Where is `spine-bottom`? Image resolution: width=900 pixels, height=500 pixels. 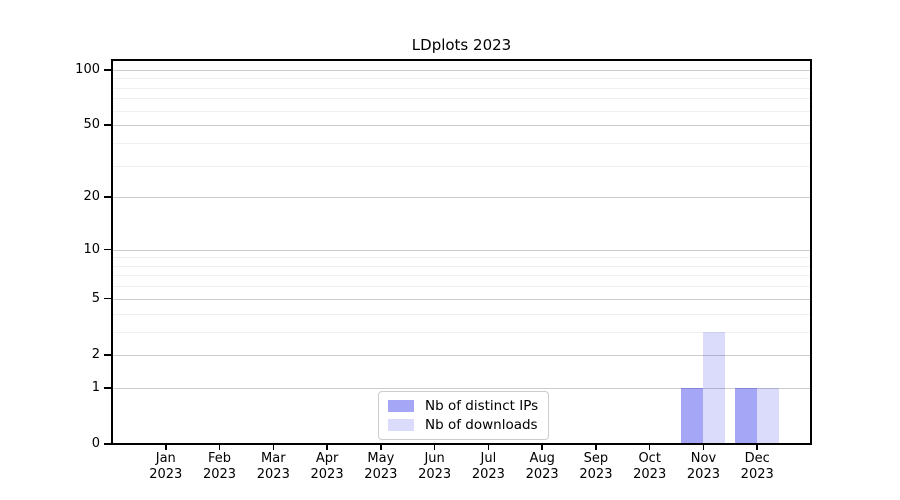
spine-bottom is located at coordinates (461, 444).